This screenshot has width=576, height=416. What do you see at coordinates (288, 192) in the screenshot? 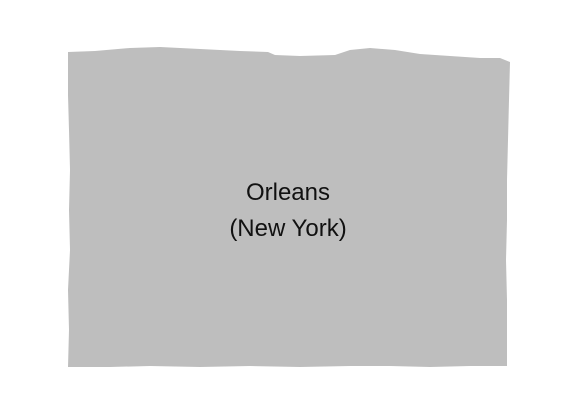
I see `region-name-label: Orleans` at bounding box center [288, 192].